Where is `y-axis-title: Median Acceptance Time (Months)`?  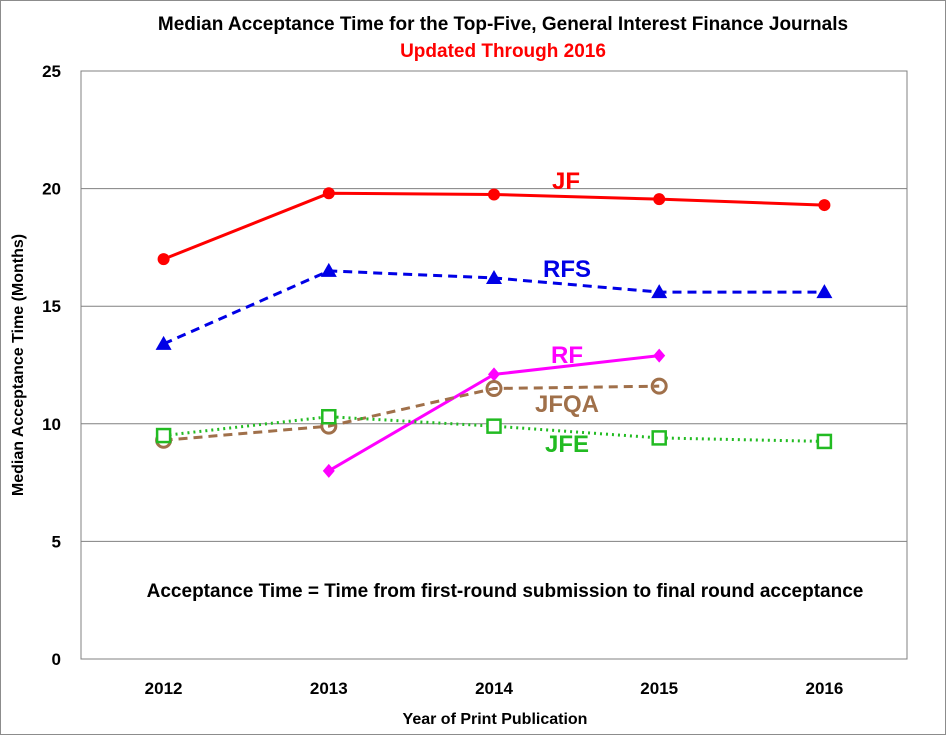 y-axis-title: Median Acceptance Time (Months) is located at coordinates (18, 365).